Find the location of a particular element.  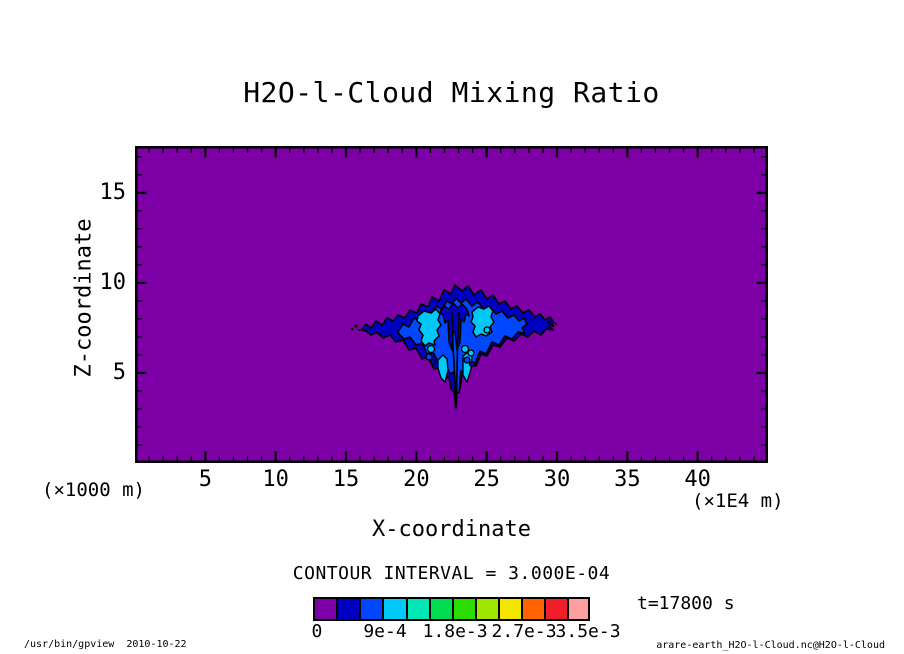

x-tick-label: 25 is located at coordinates (486, 479).